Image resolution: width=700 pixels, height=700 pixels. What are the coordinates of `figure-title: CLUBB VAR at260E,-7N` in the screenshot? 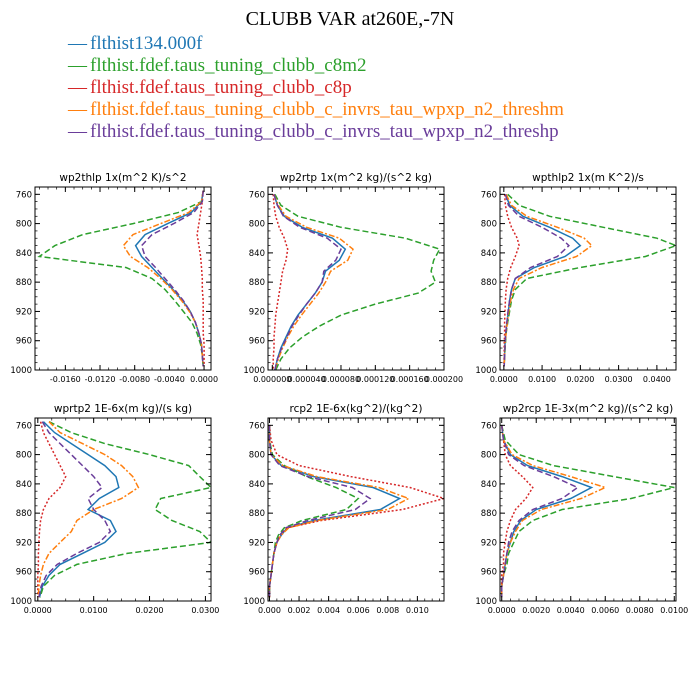 It's located at (350, 19).